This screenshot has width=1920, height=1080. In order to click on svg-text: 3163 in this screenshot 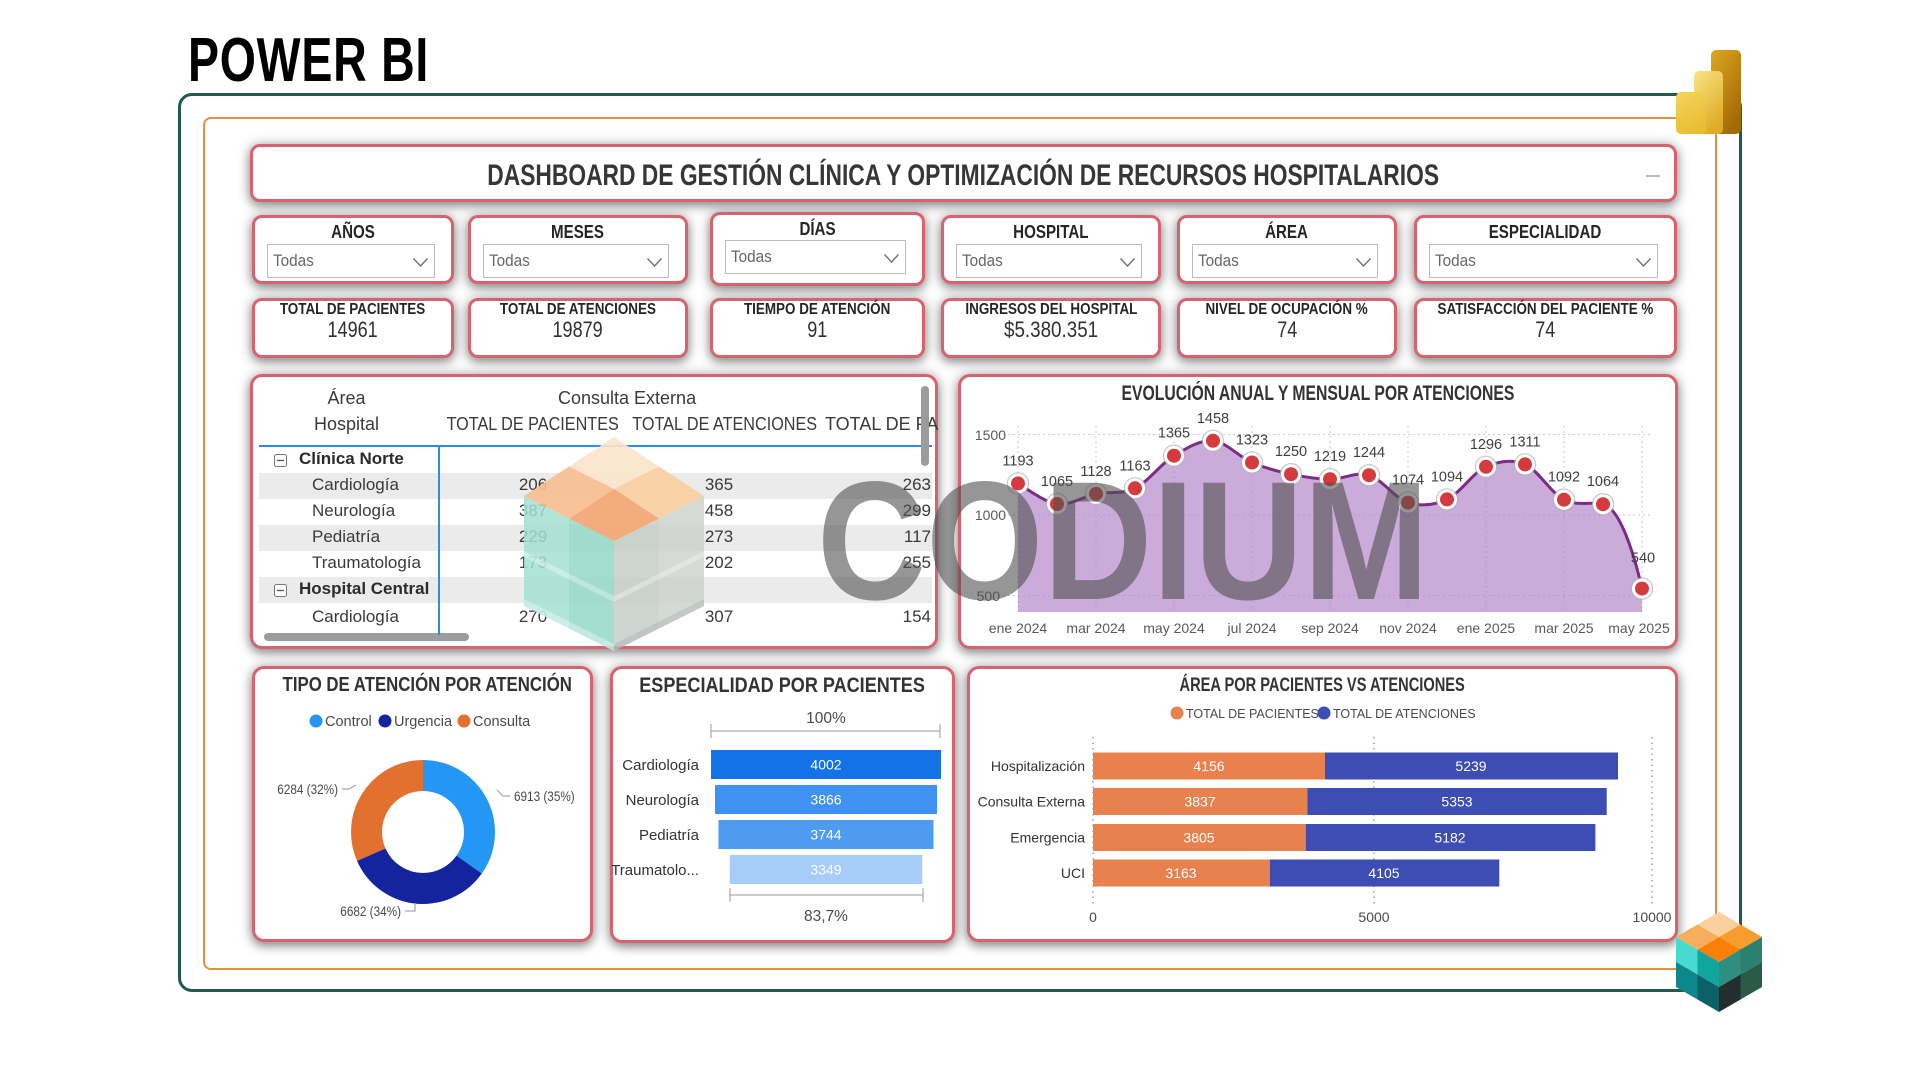, I will do `click(1180, 873)`.